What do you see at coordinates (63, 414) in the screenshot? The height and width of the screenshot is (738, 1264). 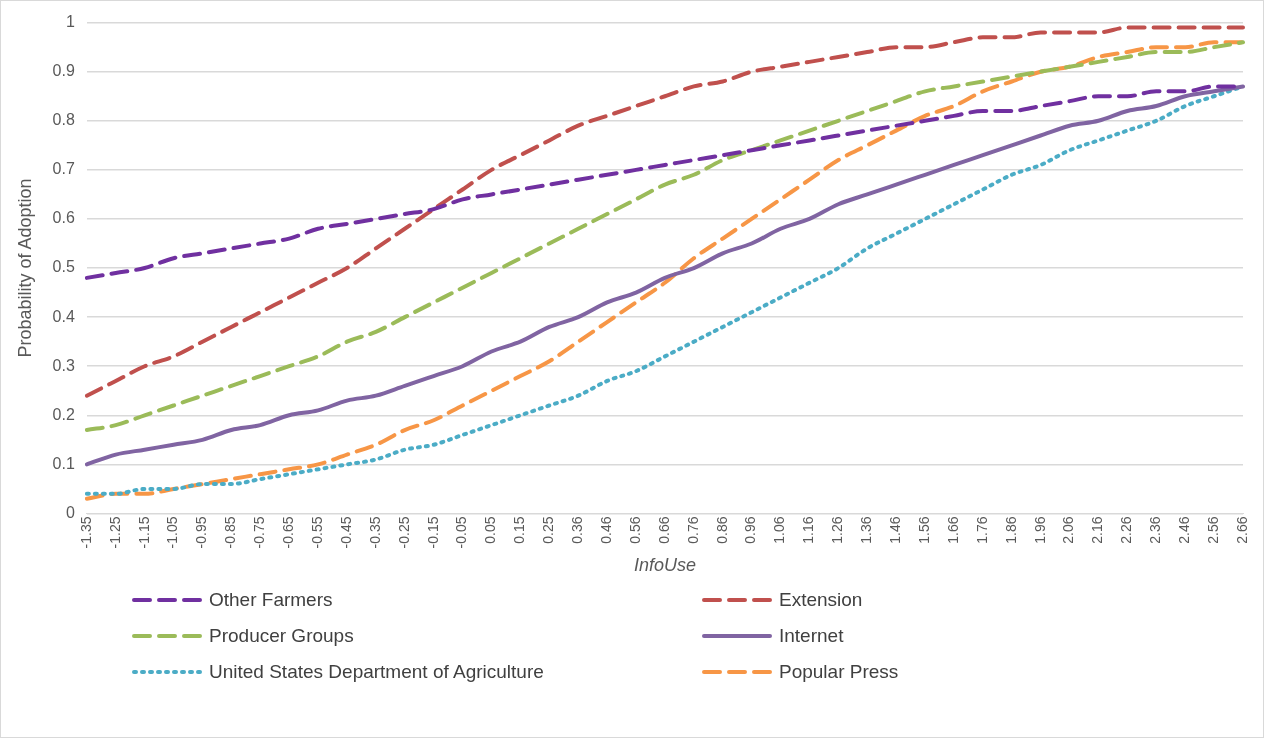 I see `y-tick-label: 0.2` at bounding box center [63, 414].